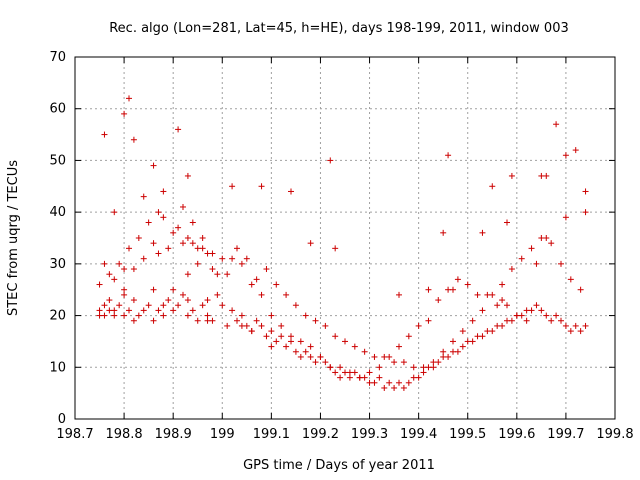  Describe the element at coordinates (57, 160) in the screenshot. I see `y-tick-label: 50` at that location.